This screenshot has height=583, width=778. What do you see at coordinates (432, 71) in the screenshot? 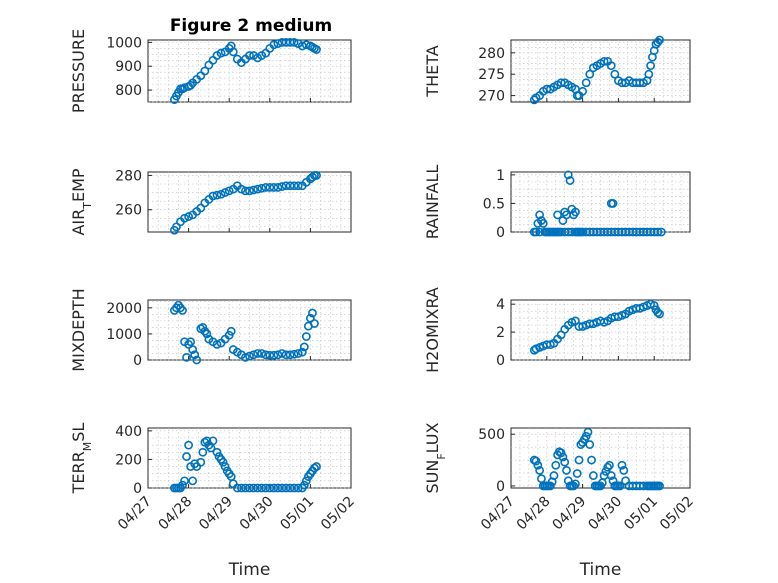
I see `y-axis-label: THETA` at bounding box center [432, 71].